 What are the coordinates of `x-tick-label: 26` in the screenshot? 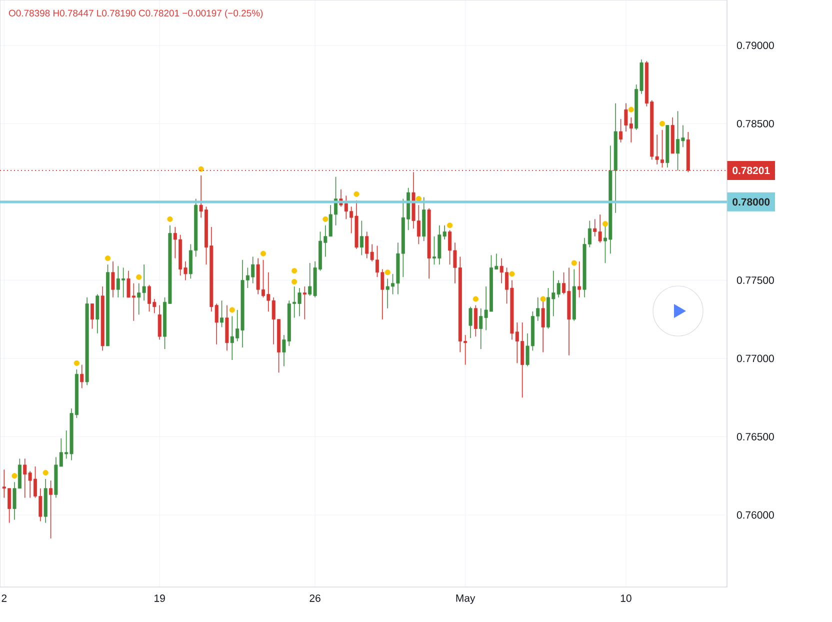 It's located at (315, 598).